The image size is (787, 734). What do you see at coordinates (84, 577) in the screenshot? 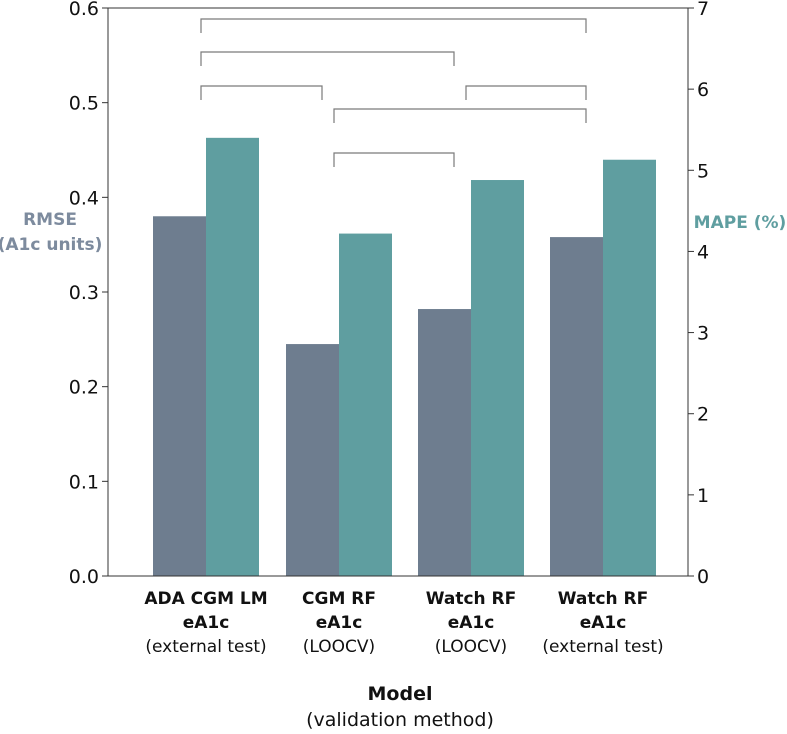
I see `left-tick-label: 0.0` at bounding box center [84, 577].